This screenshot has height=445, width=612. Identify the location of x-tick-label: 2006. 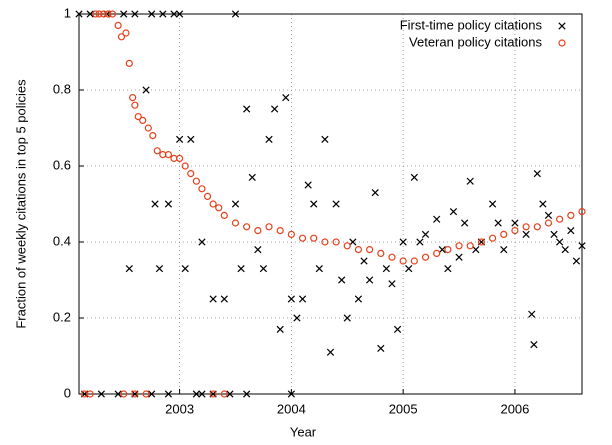
(514, 408).